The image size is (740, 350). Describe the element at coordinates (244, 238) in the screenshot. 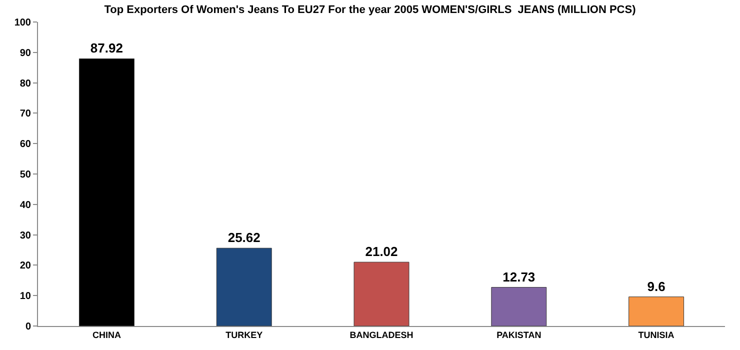

I see `data-label: 25.62` at that location.